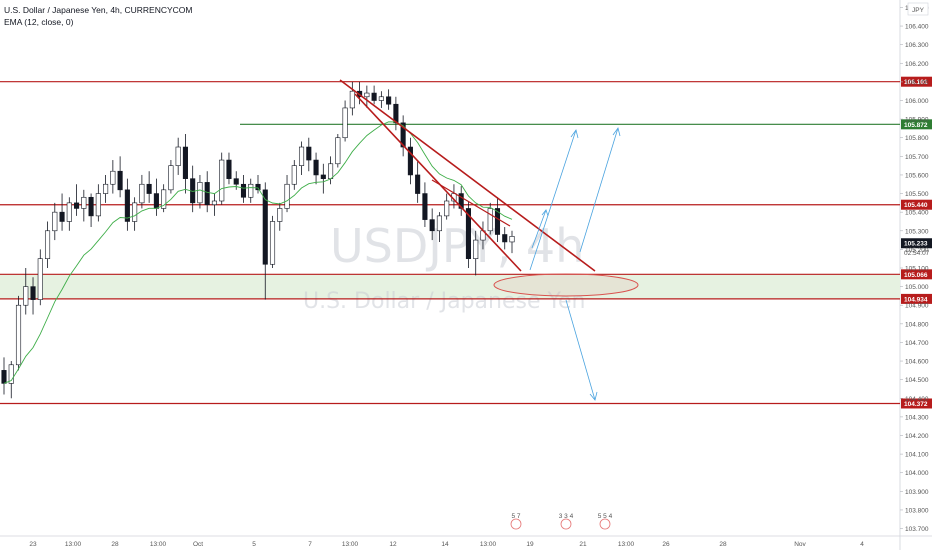  I want to click on event-marker: 5 5 4, so click(605, 521).